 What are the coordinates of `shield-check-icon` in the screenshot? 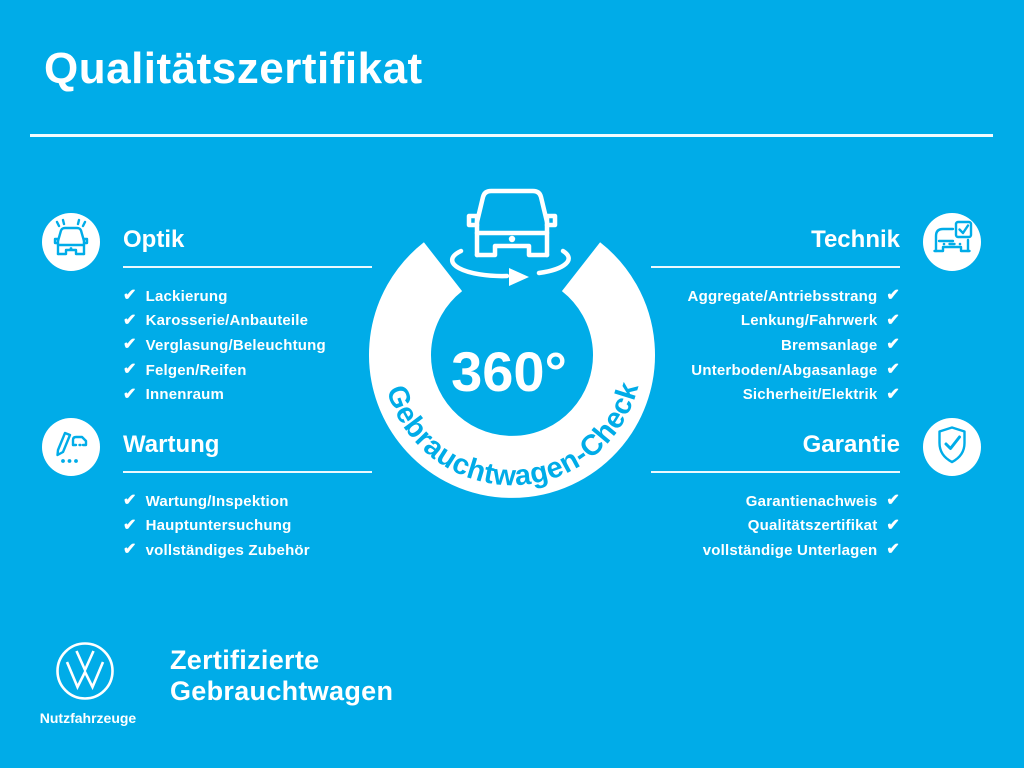 It's located at (952, 447).